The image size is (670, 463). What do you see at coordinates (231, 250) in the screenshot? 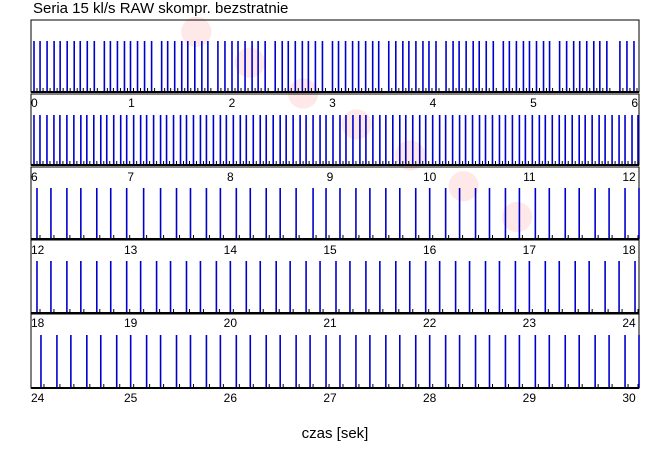
I see `x-tick-label: 14` at bounding box center [231, 250].